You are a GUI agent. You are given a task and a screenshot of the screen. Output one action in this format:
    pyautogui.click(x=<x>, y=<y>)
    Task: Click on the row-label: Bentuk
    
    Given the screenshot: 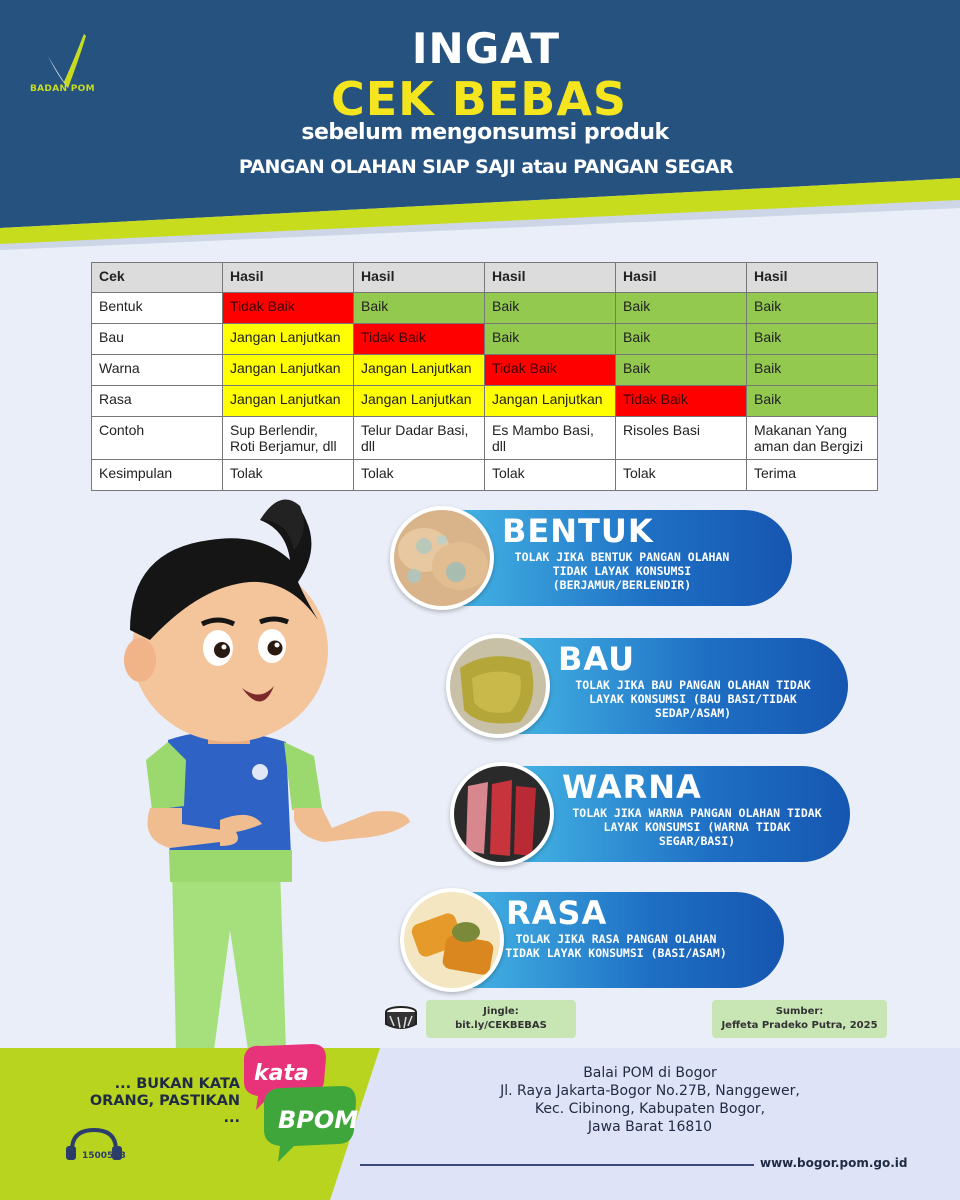 What is the action you would take?
    pyautogui.click(x=157, y=308)
    